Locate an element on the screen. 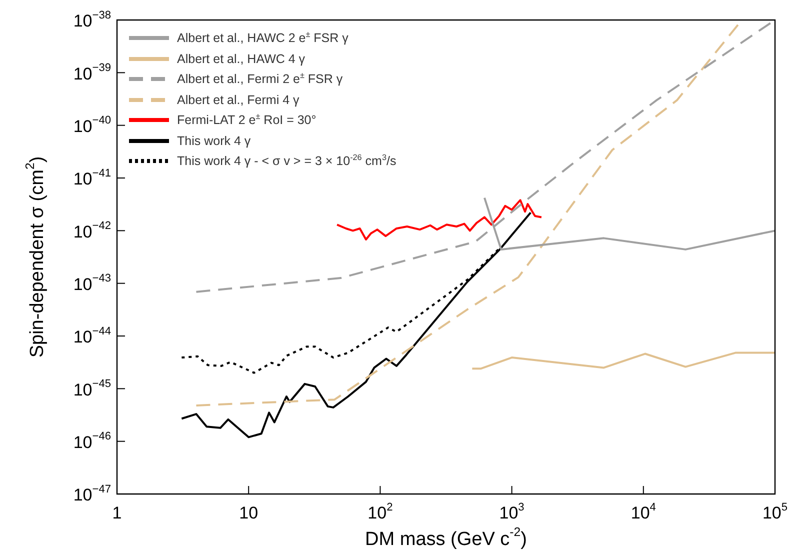 This screenshot has height=556, width=797. legend-label: Albert et al., HAWC 2 e$^{±}$ FSR γ is located at coordinates (262, 37).